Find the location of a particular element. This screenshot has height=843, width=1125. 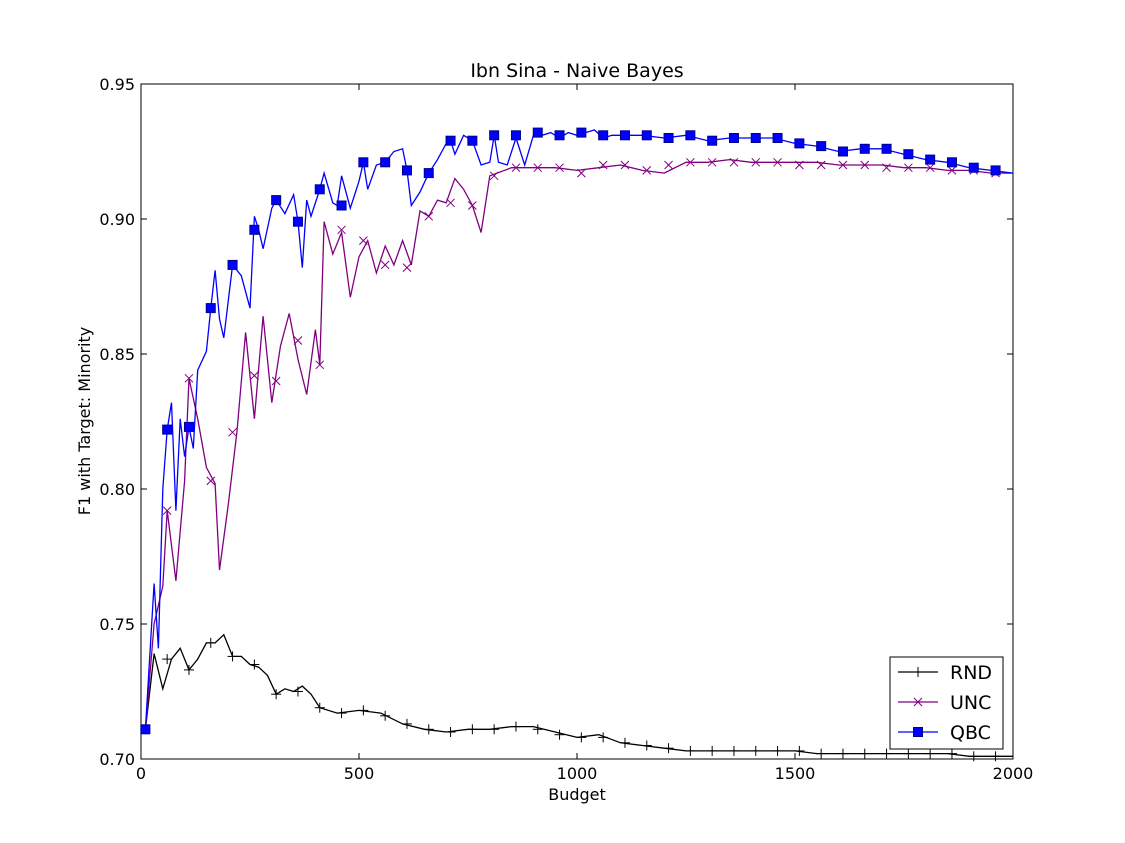

legend-item-unc: UNC is located at coordinates (944, 703).